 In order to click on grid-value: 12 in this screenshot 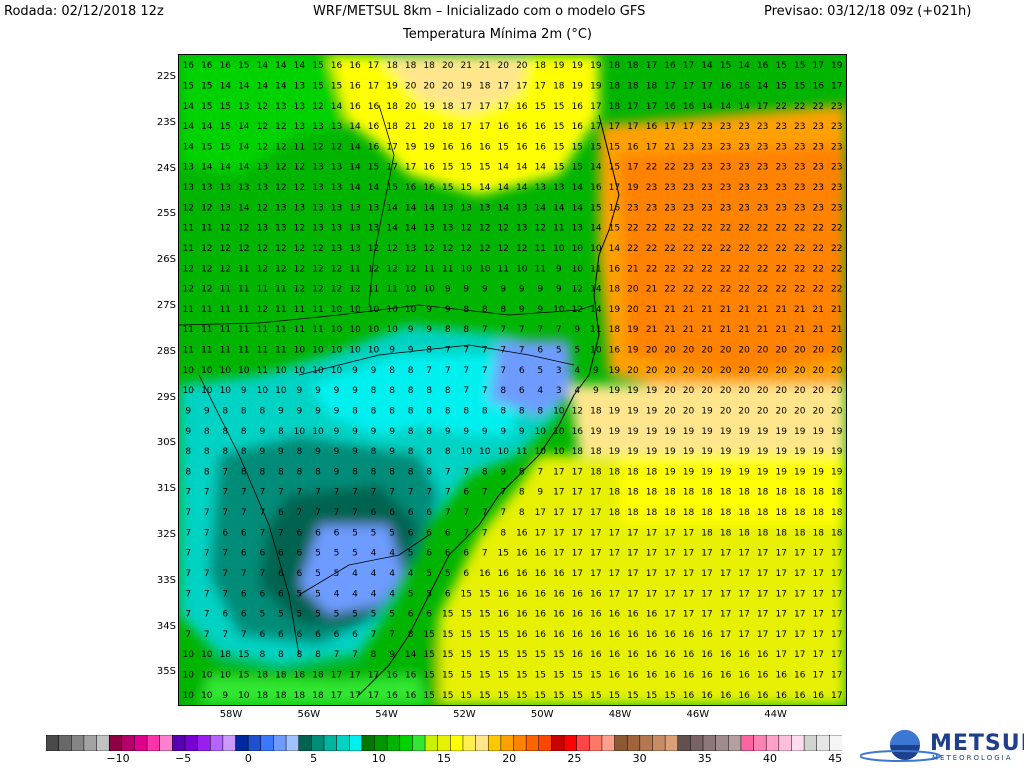, I will do `click(188, 269)`.